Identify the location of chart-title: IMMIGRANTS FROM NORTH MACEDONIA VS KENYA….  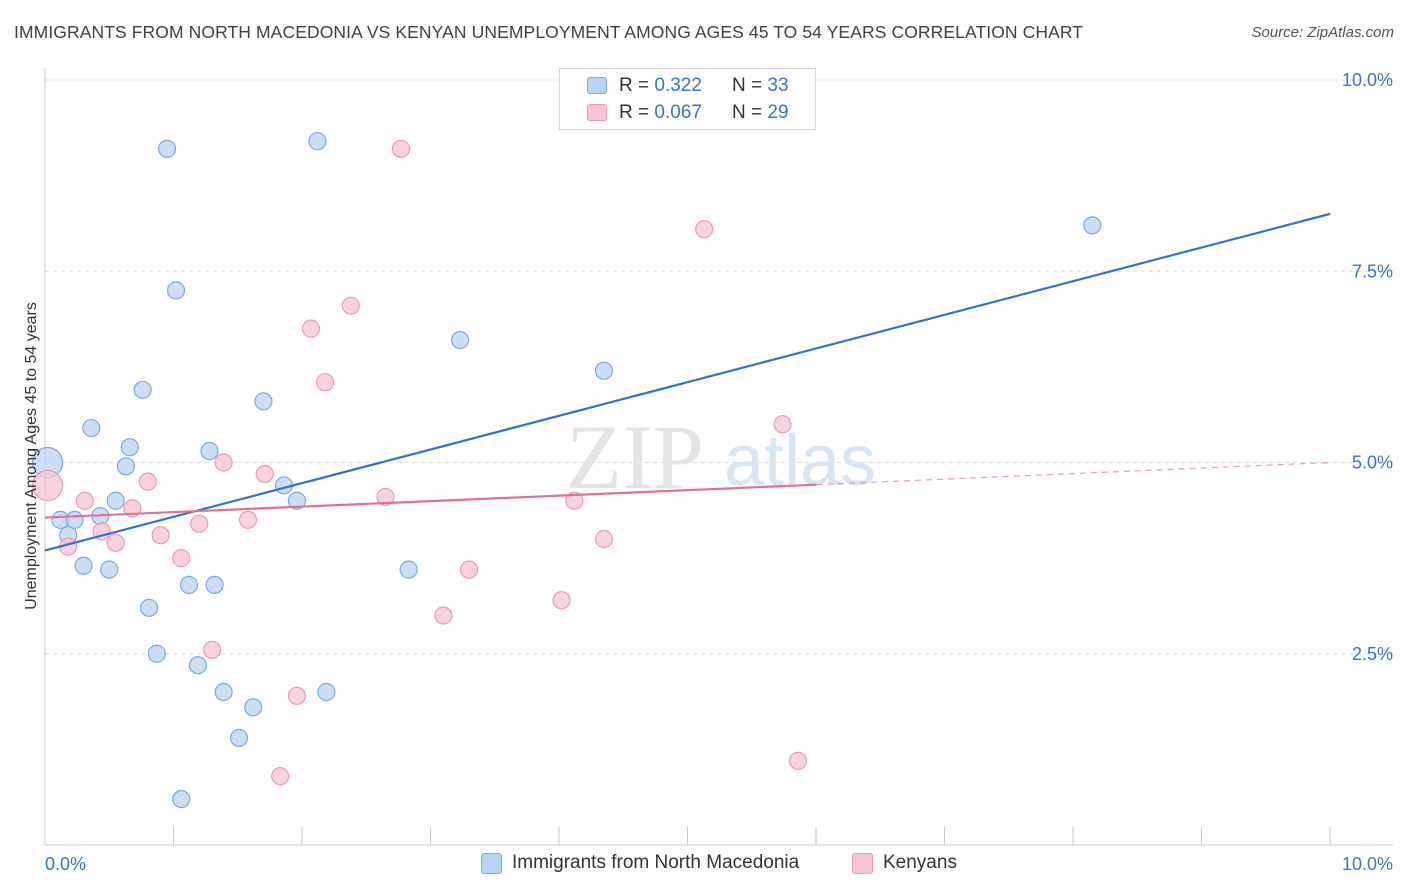
(549, 32).